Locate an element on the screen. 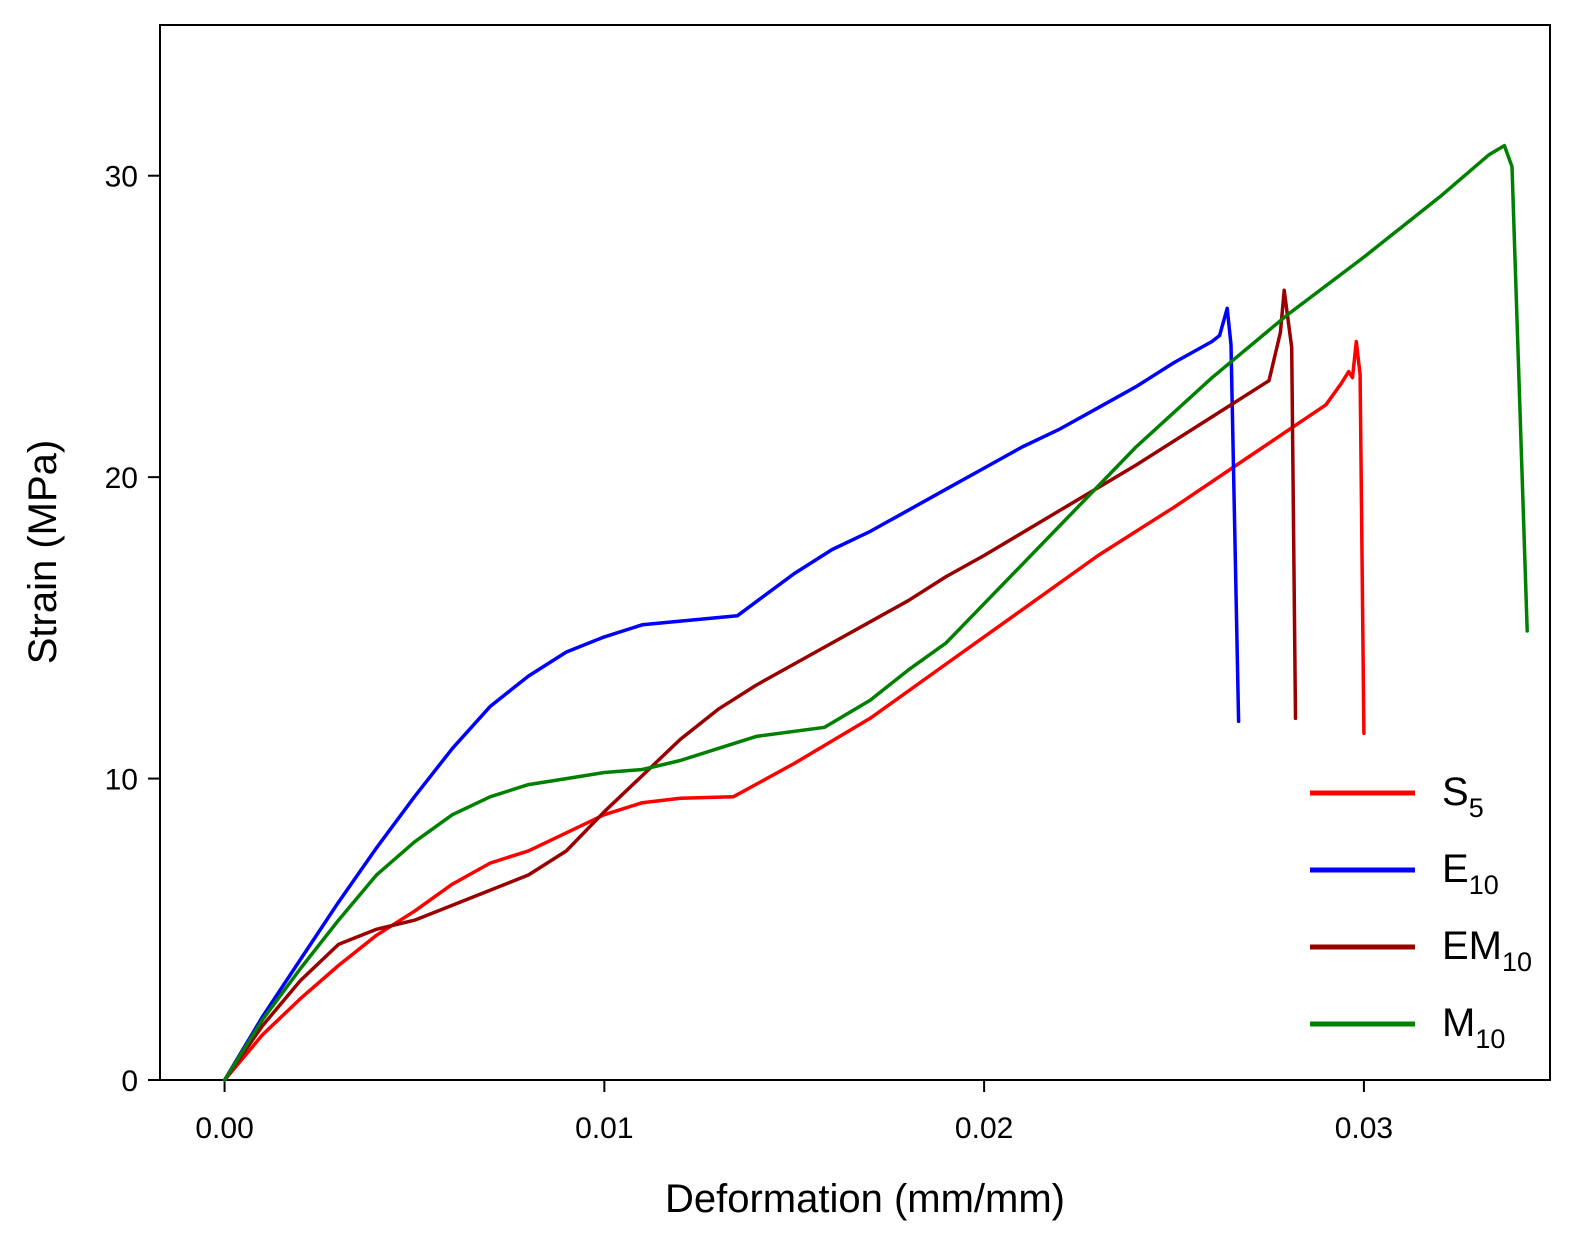 The height and width of the screenshot is (1251, 1571). x-tick-label: 0.02 is located at coordinates (984, 1128).